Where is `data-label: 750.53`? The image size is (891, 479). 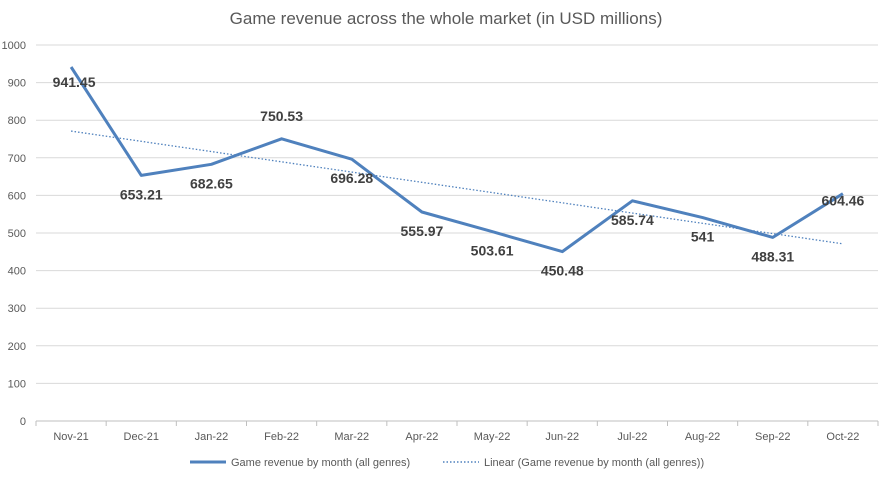 data-label: 750.53 is located at coordinates (281, 116).